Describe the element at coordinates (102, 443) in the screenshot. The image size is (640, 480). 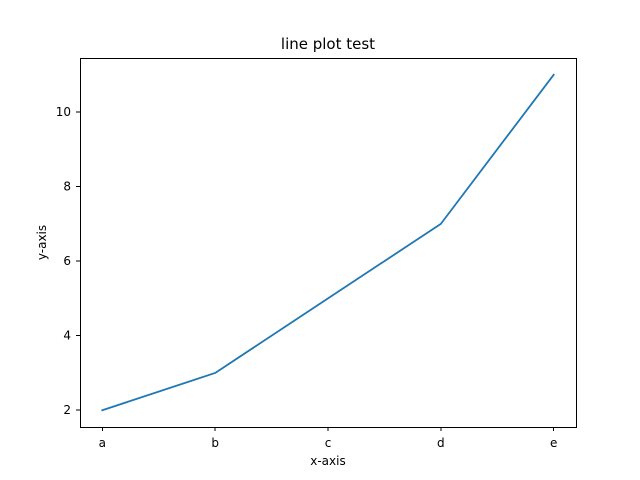
I see `x-tick-label: a` at that location.